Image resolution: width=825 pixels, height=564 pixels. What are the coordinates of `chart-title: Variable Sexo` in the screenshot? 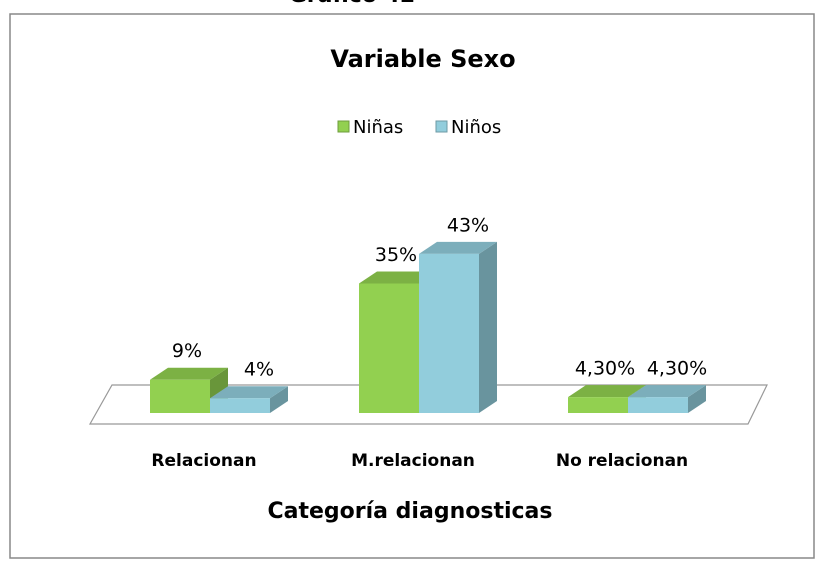 It's located at (422, 59).